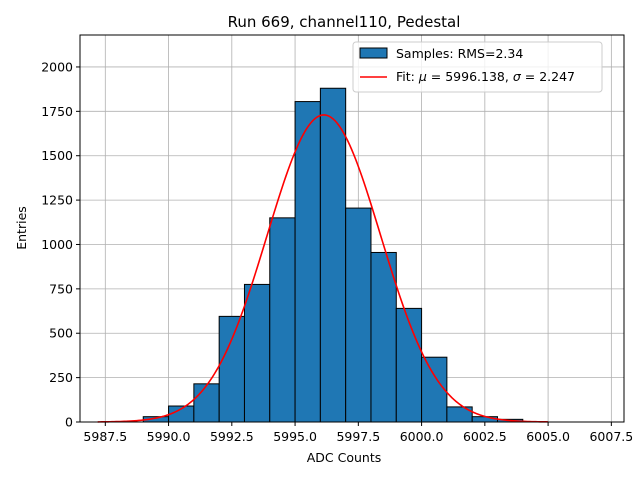 Image resolution: width=640 pixels, height=480 pixels. Describe the element at coordinates (373, 53) in the screenshot. I see `legend-histogram-swatch` at that location.